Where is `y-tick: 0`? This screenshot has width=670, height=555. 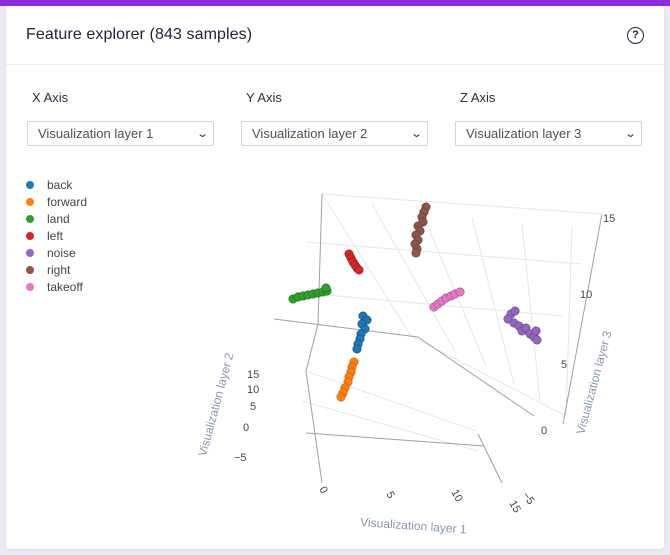 y-tick: 0 is located at coordinates (246, 428).